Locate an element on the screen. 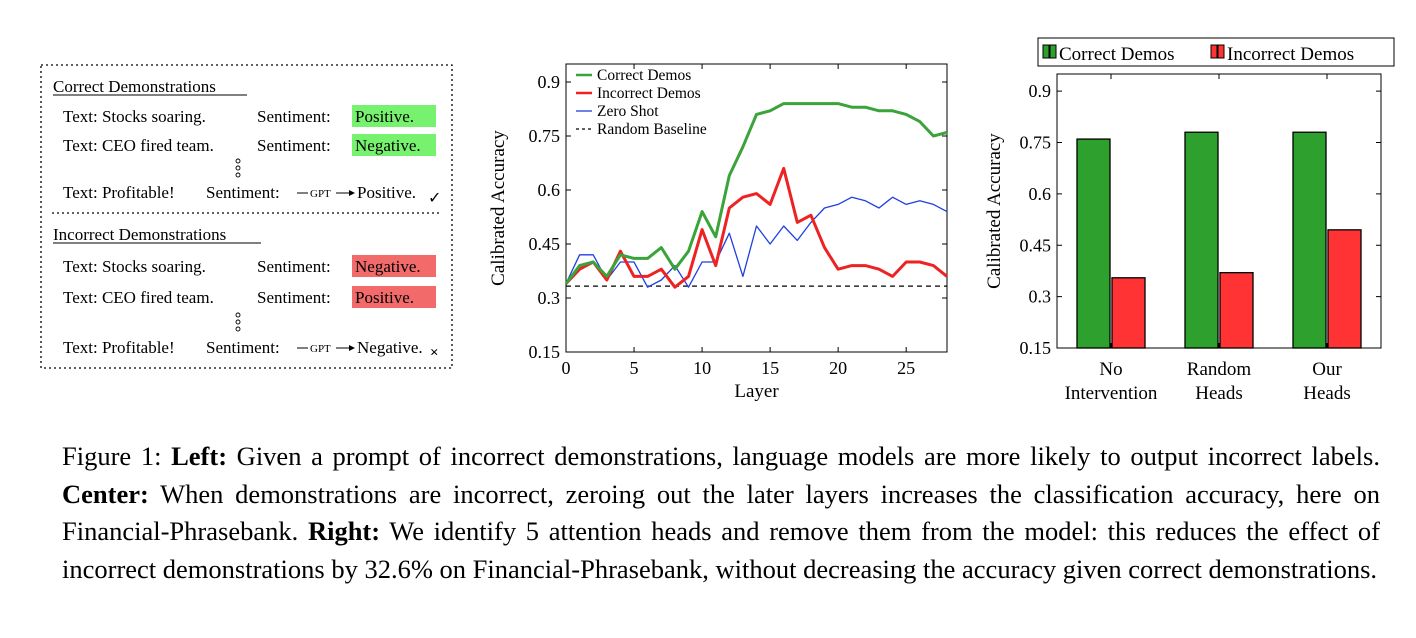  x-category-label: Intervention is located at coordinates (1111, 393).